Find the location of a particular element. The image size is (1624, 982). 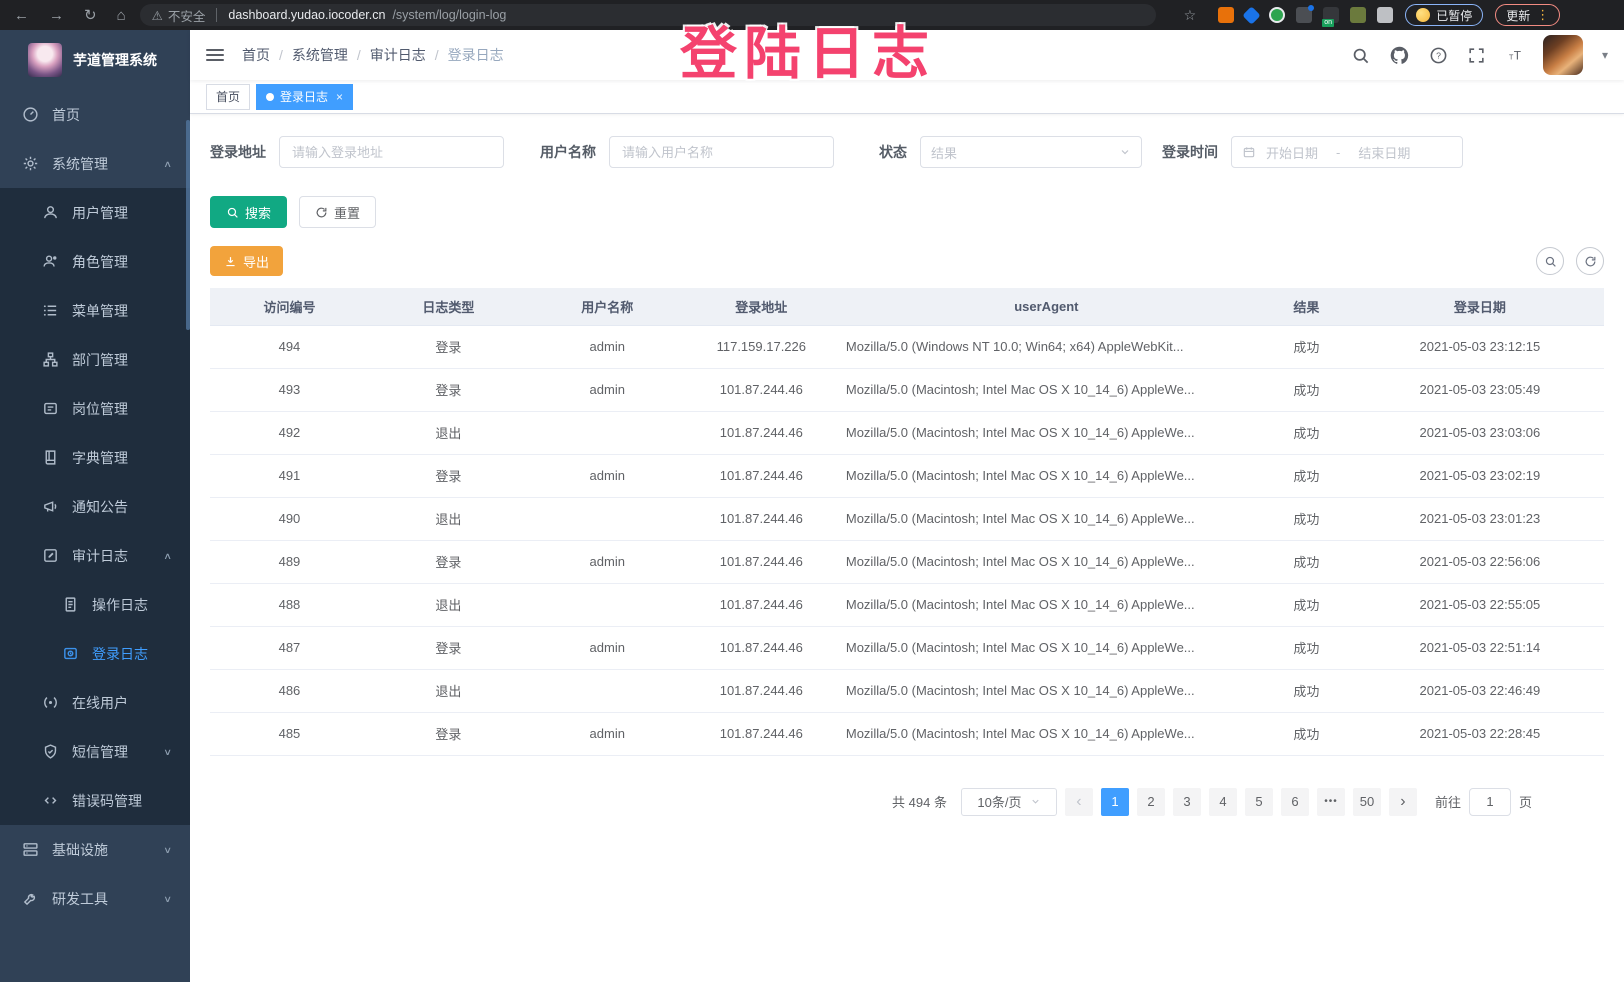

sidebar-item-audit-log: 审计日志 ∧ is located at coordinates (95, 555).